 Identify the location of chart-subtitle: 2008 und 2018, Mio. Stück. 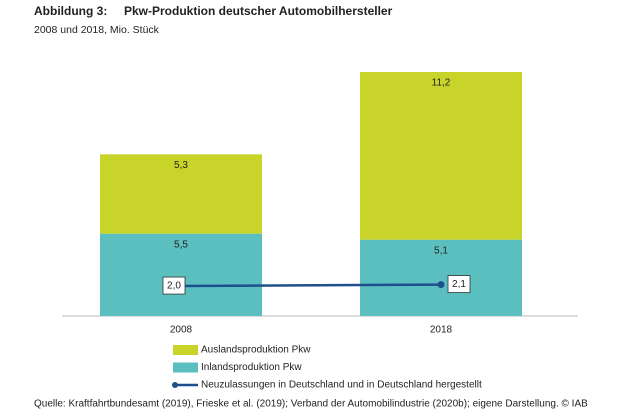
(97, 30).